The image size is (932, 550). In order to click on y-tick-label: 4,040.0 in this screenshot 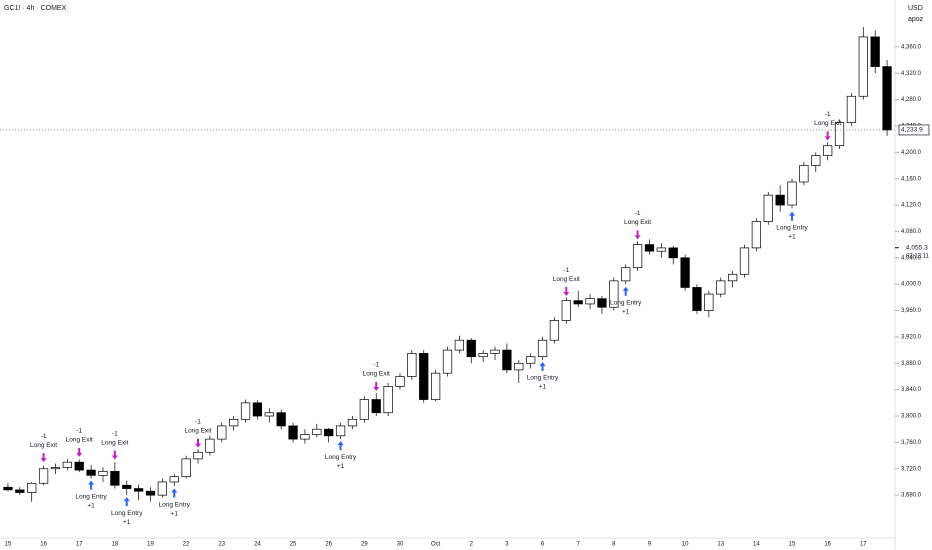, I will do `click(911, 258)`.